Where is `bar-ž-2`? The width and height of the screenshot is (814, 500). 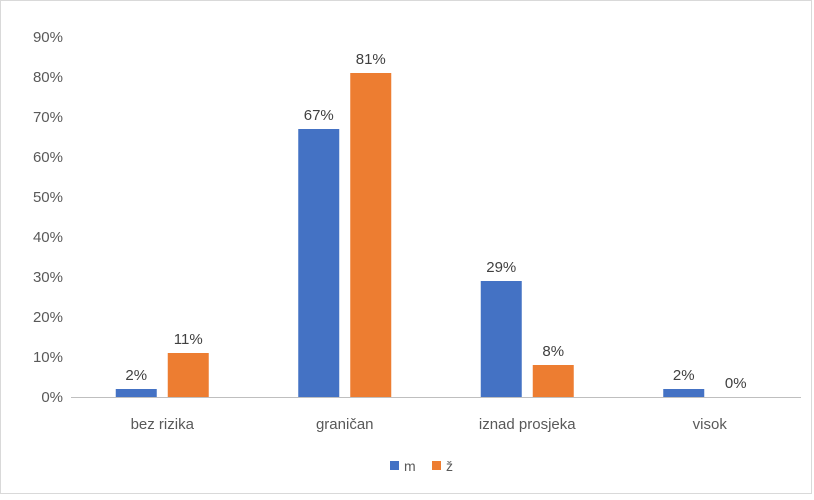 bar-ž-2 is located at coordinates (553, 381).